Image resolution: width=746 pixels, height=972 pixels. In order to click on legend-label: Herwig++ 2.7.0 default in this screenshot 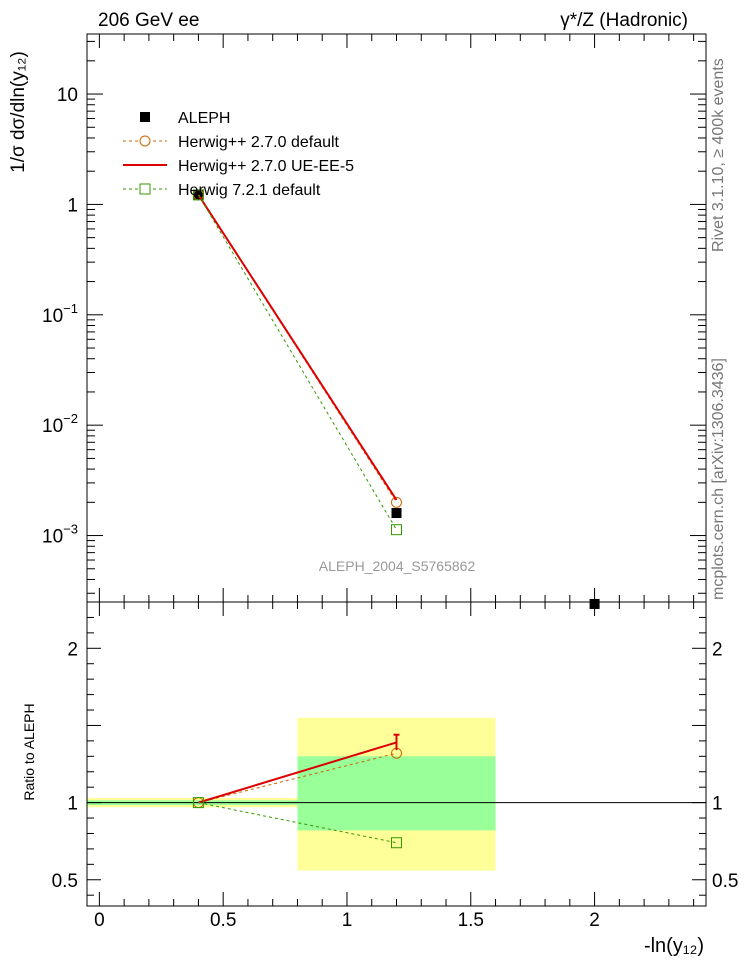, I will do `click(259, 142)`.